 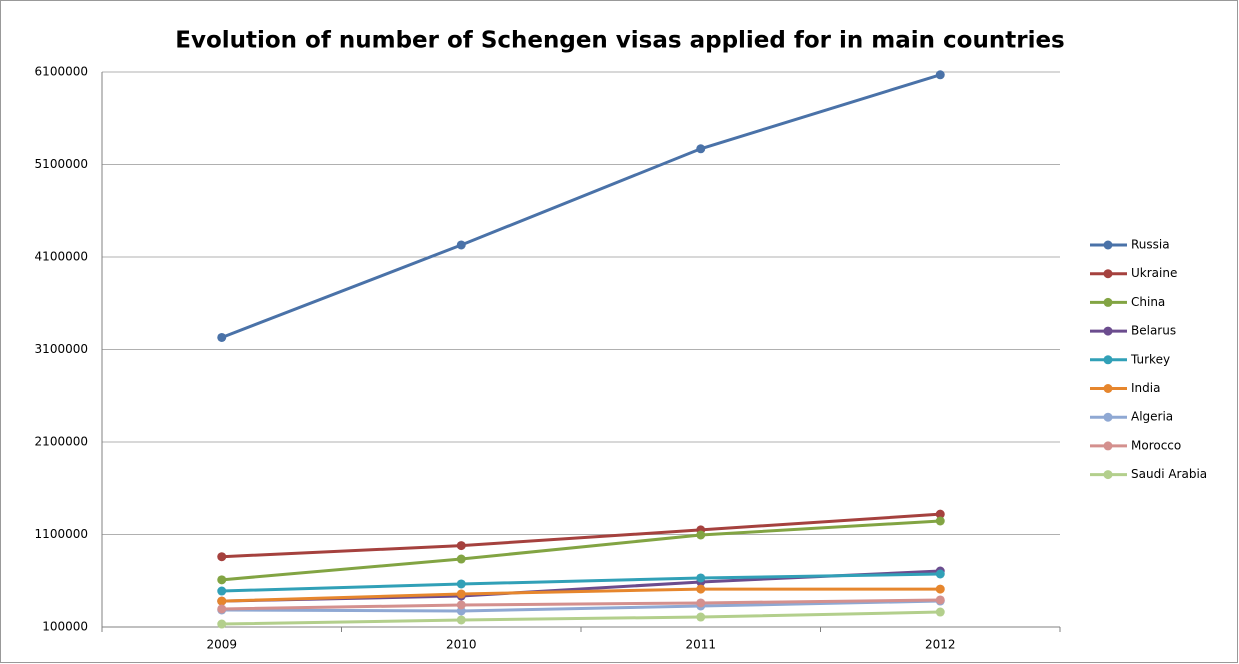 I want to click on x-tick-label: 2012, so click(x=940, y=645).